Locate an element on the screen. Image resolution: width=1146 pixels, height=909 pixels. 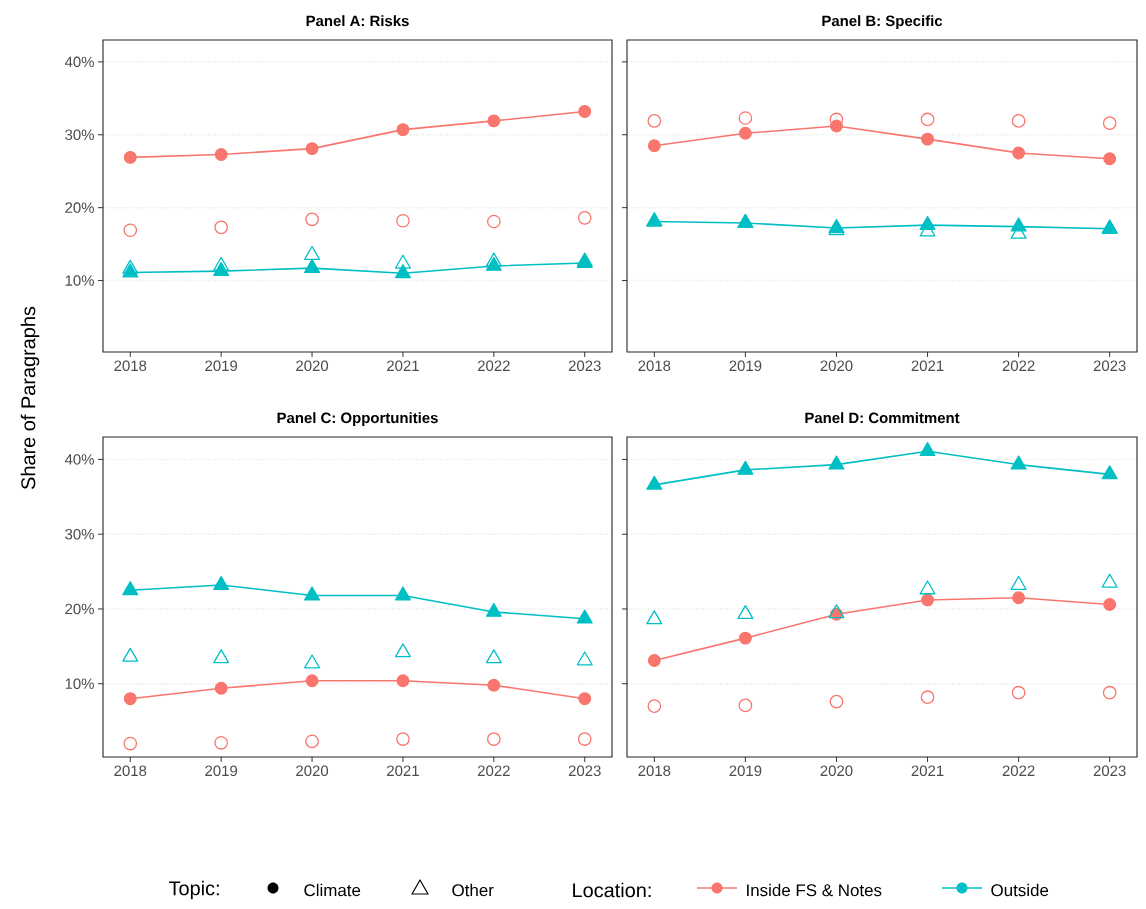
chart-title: Panel D: Commitment is located at coordinates (882, 418).